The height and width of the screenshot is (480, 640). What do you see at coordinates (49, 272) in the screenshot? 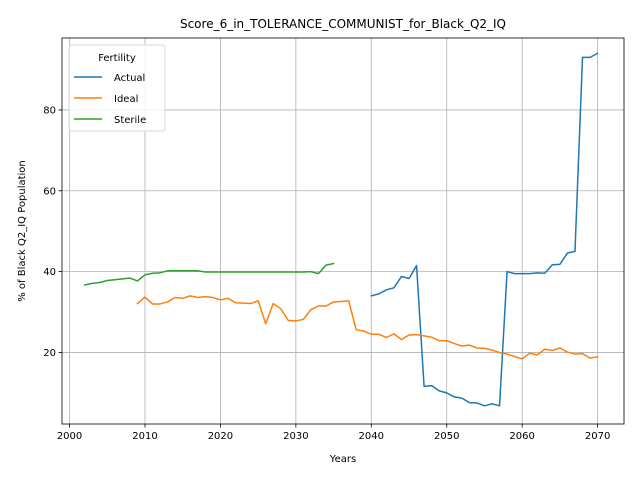
I see `y-tick-label: 40` at bounding box center [49, 272].